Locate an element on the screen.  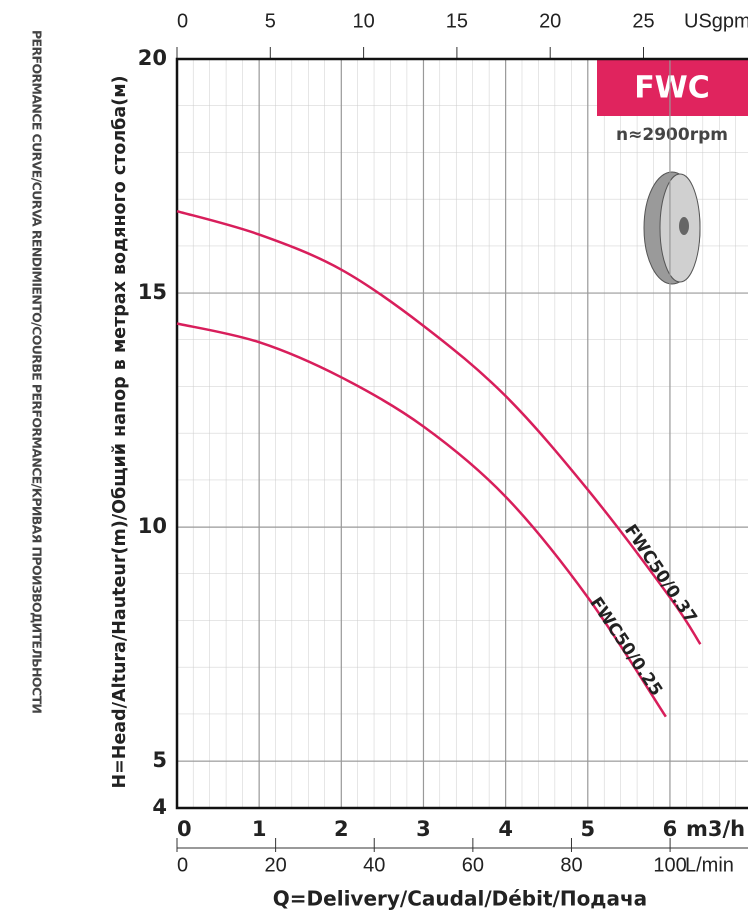
x-tick-label: 0 is located at coordinates (184, 829).